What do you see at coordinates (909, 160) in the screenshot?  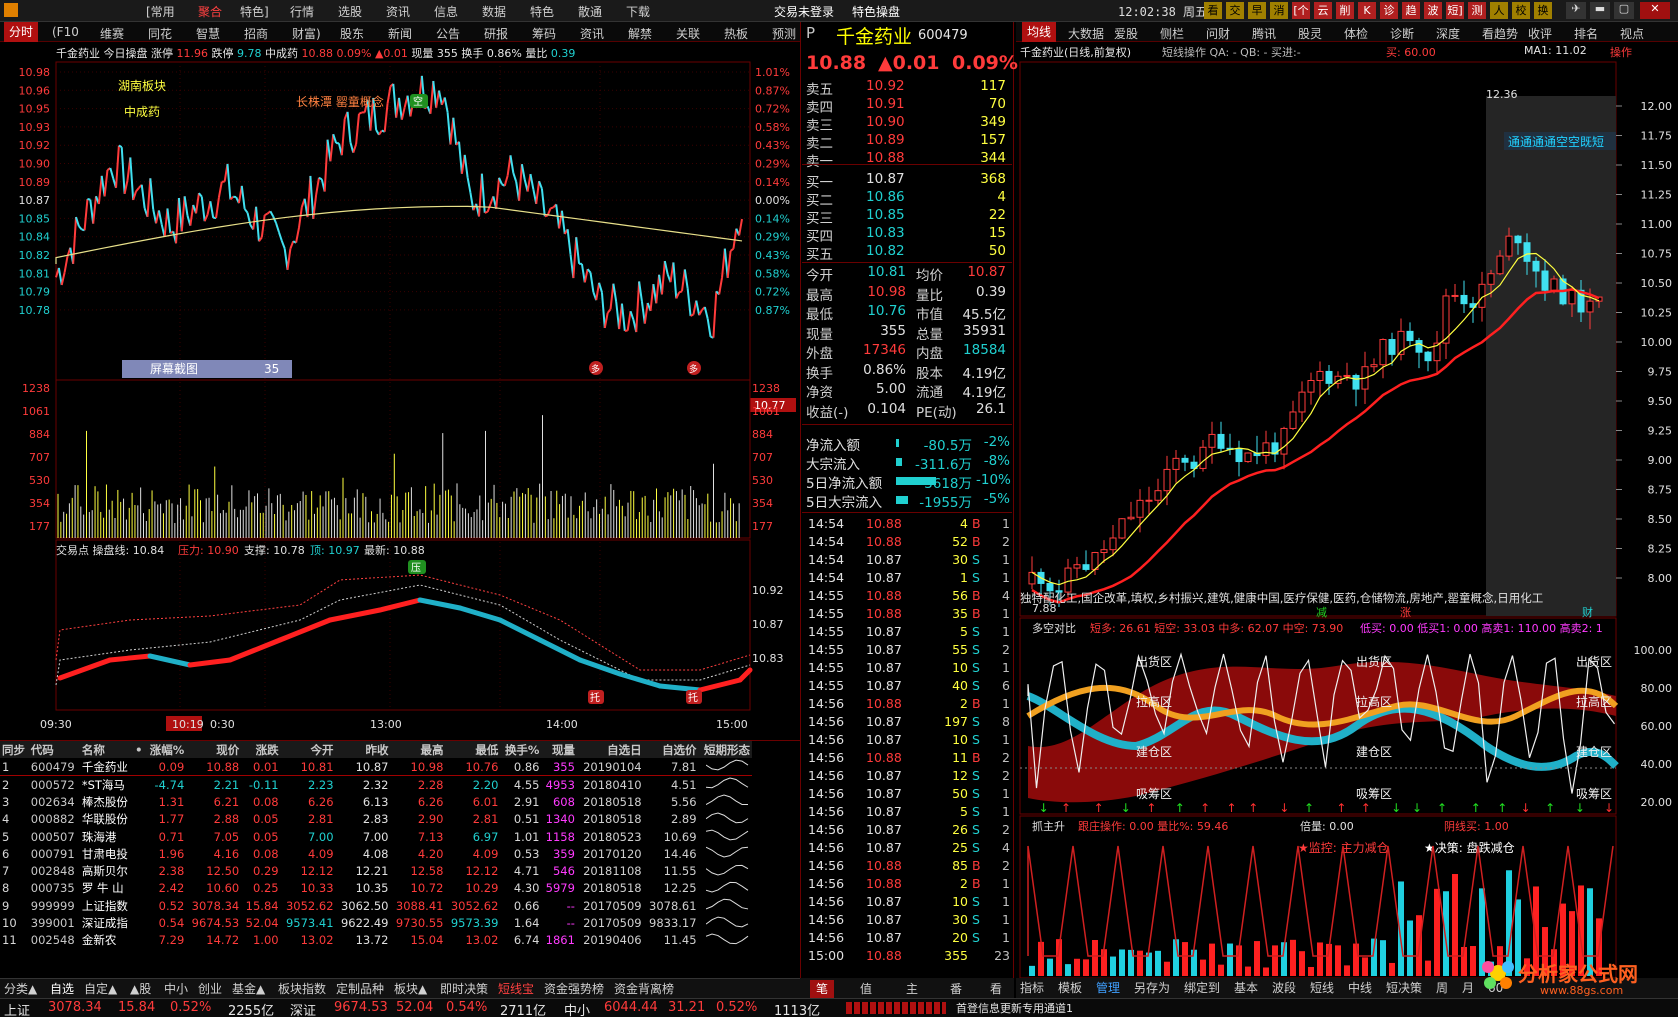 I see `ask-row: 卖一 10.88 344` at bounding box center [909, 160].